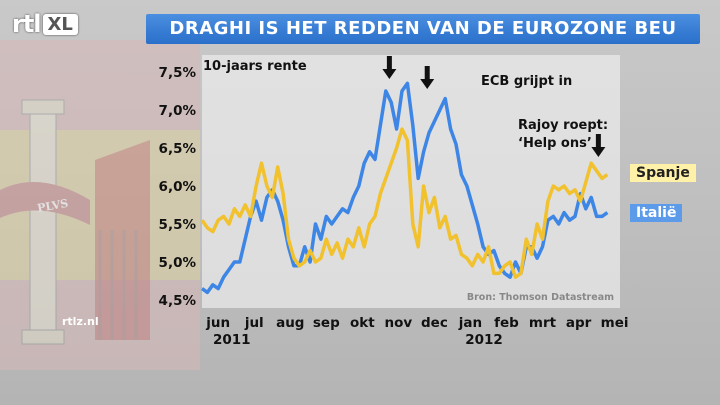  I want to click on x-tick-label: feb, so click(506, 323).